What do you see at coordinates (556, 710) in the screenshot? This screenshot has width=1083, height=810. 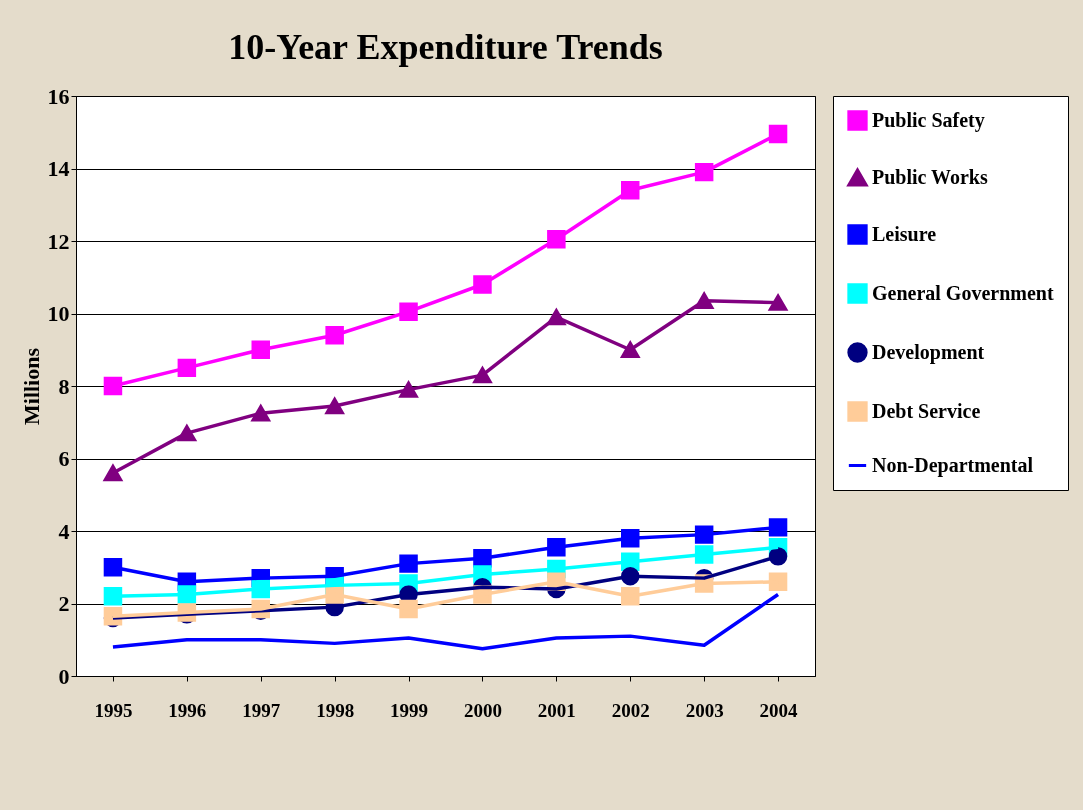 I see `x-tick-label: 2001` at bounding box center [556, 710].